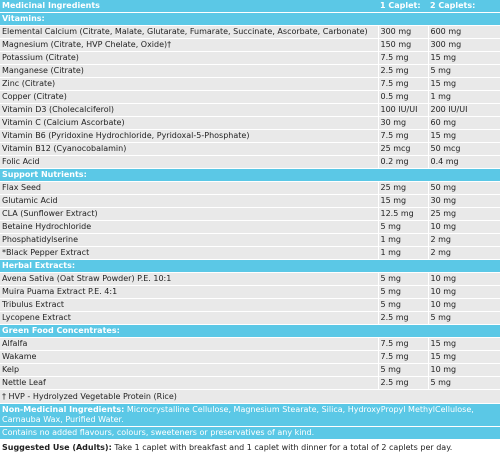 This screenshot has height=455, width=500. What do you see at coordinates (463, 214) in the screenshot?
I see `two-caplet-amount: 25 mg` at bounding box center [463, 214].